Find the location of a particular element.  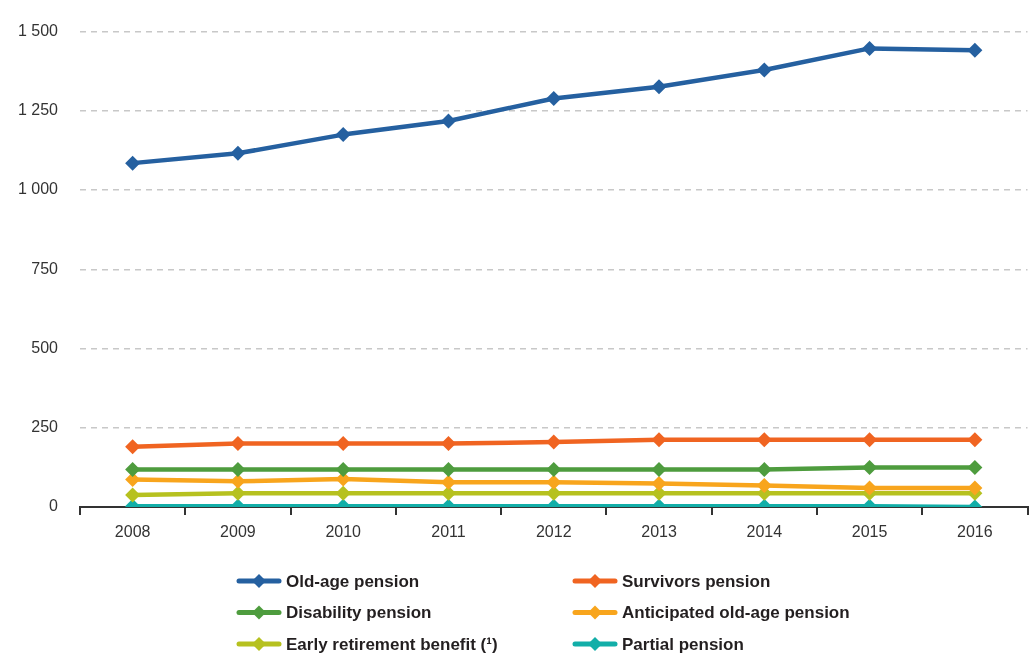

x-tick-label: 2010 is located at coordinates (343, 532).